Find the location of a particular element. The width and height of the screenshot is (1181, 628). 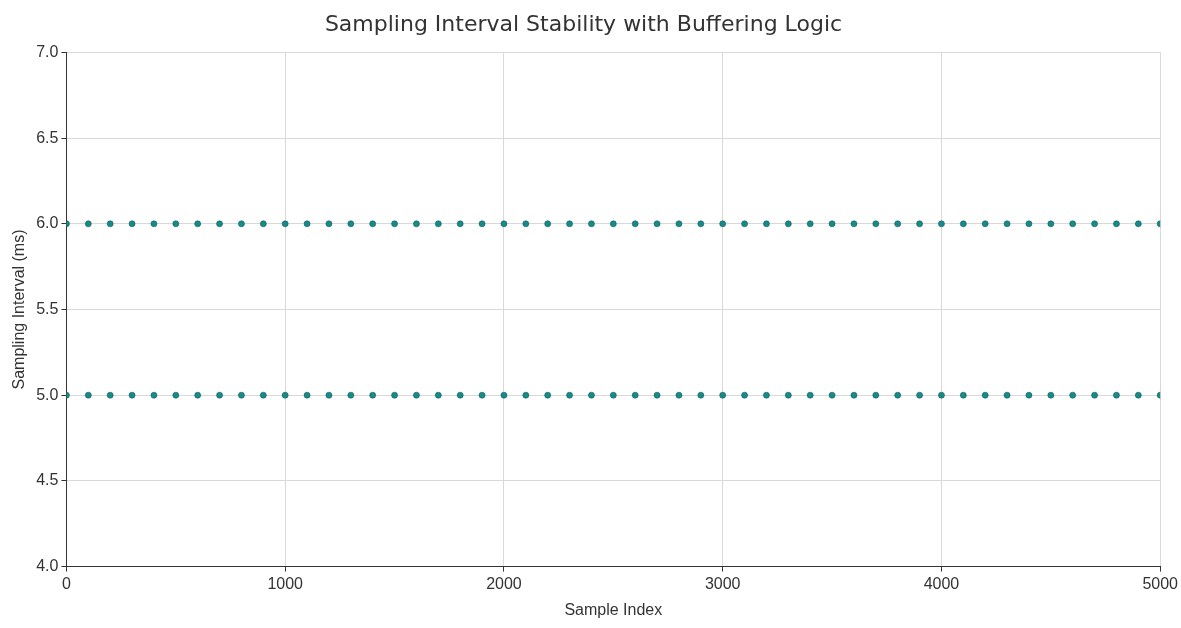

x-tick-label: 2000 is located at coordinates (504, 583).